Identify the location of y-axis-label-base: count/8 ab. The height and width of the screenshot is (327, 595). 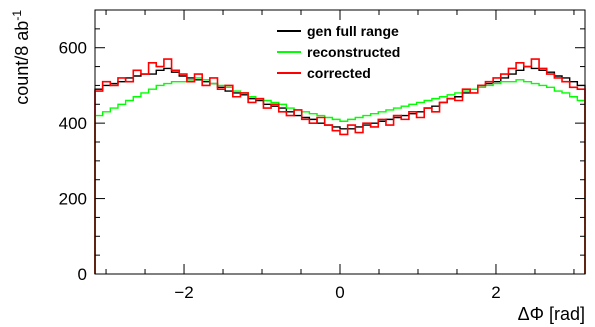
(22, 63).